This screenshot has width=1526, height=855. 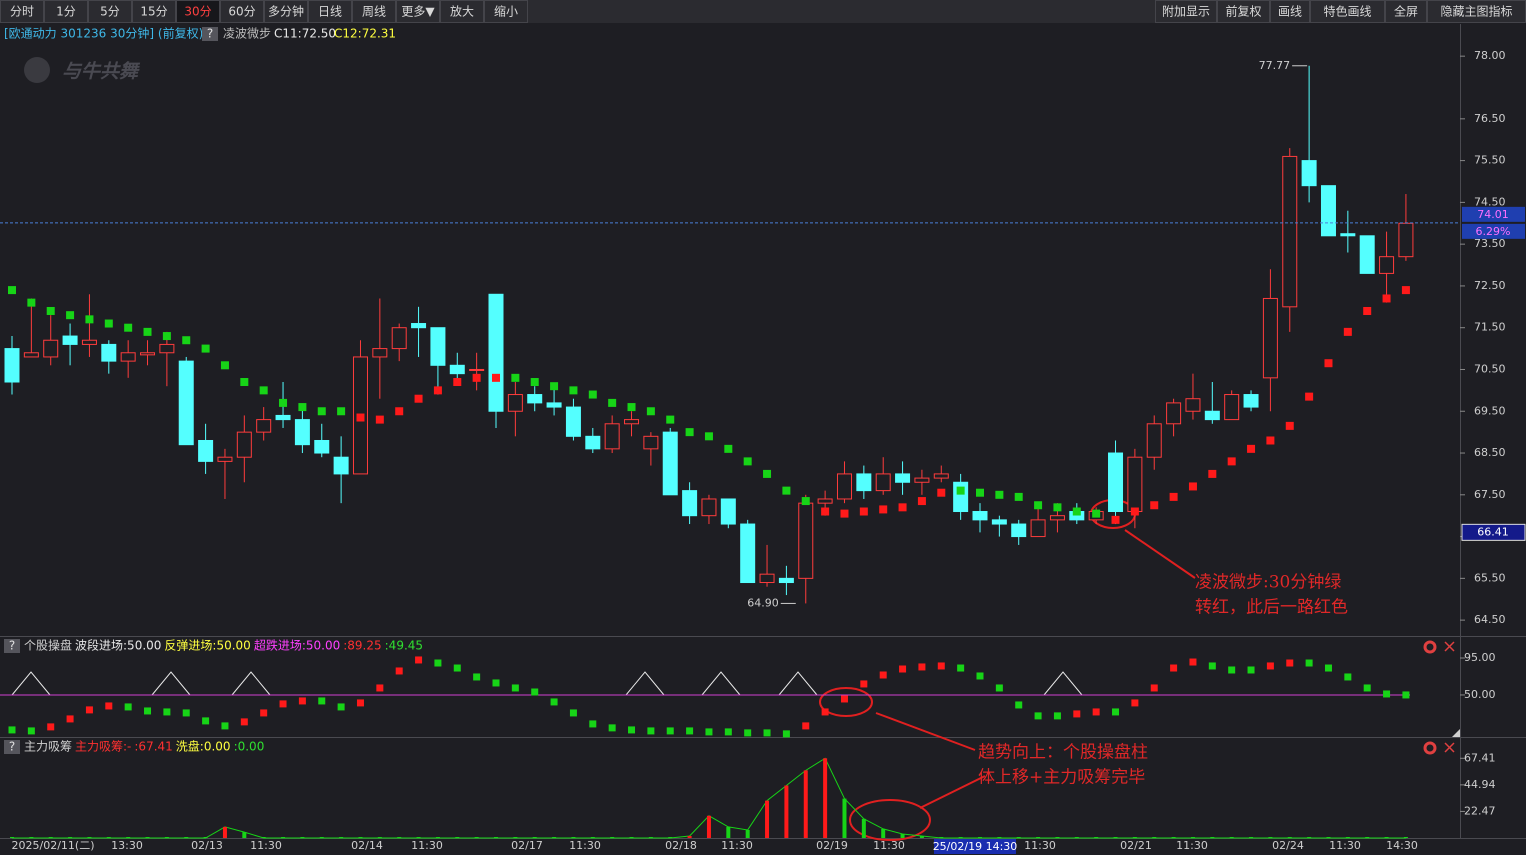 What do you see at coordinates (1441, 697) in the screenshot?
I see `panel-icons` at bounding box center [1441, 697].